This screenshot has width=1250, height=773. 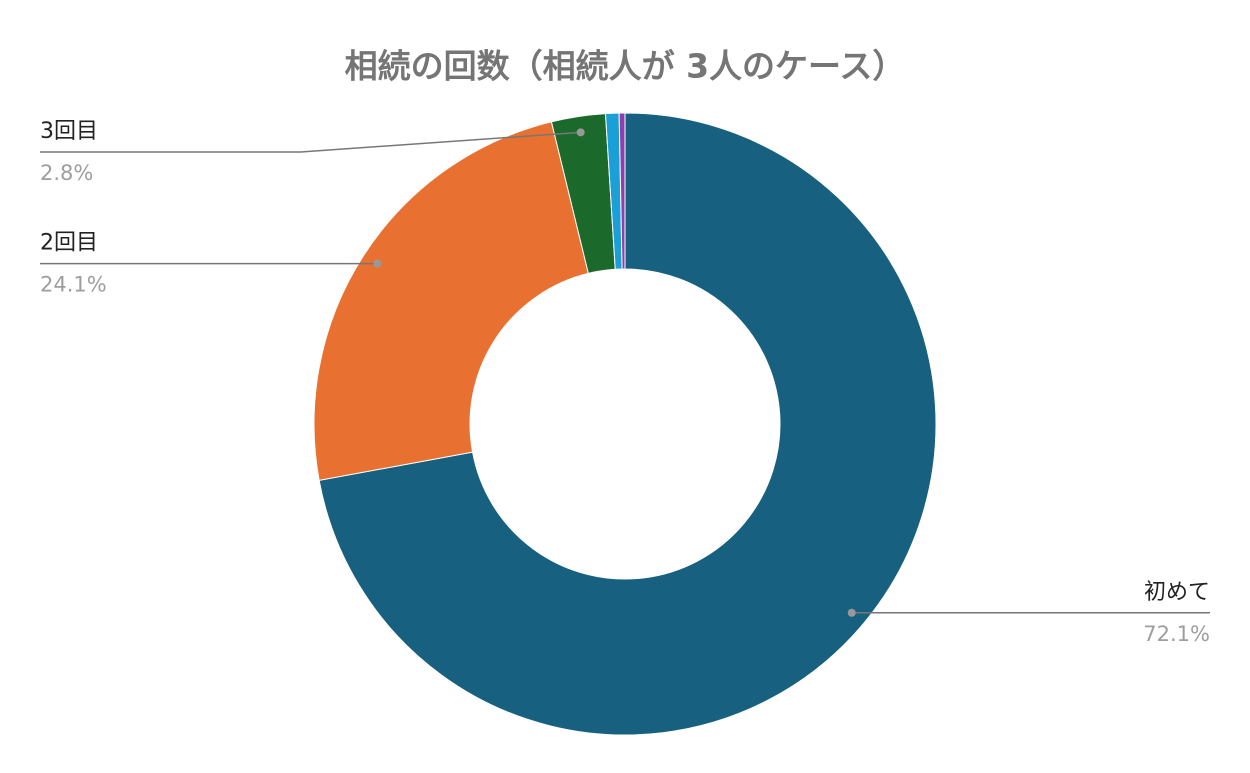 What do you see at coordinates (310, 142) in the screenshot?
I see `leader-line` at bounding box center [310, 142].